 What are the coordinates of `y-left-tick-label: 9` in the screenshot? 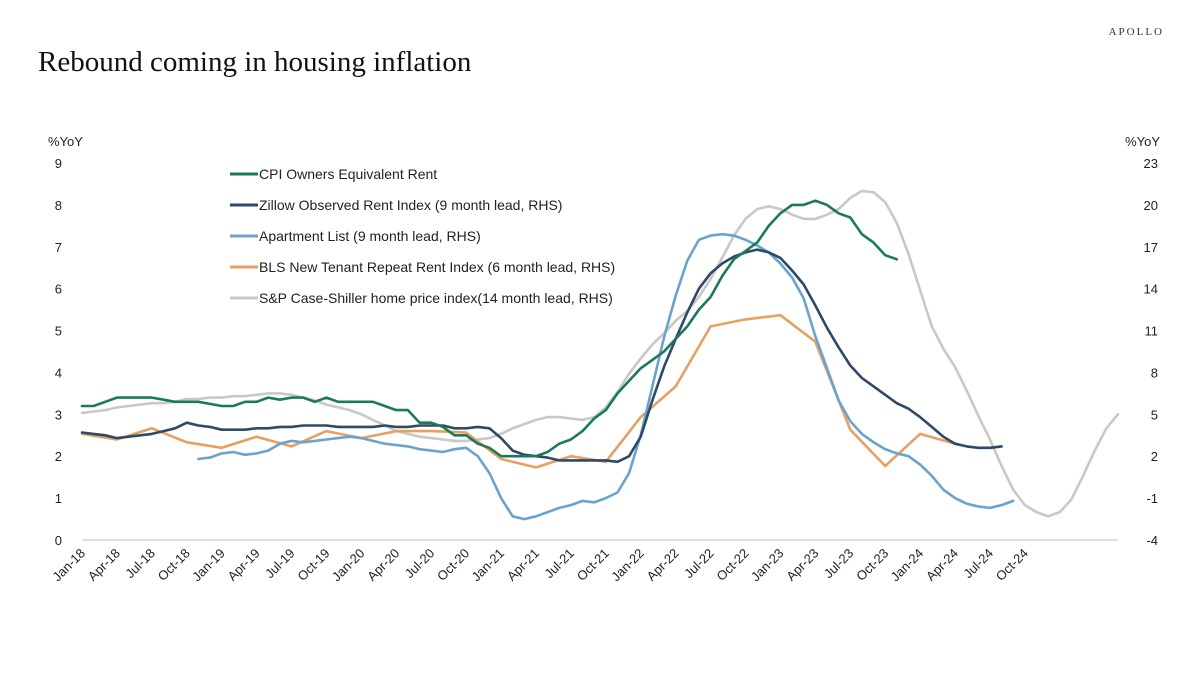 It's located at (58, 163).